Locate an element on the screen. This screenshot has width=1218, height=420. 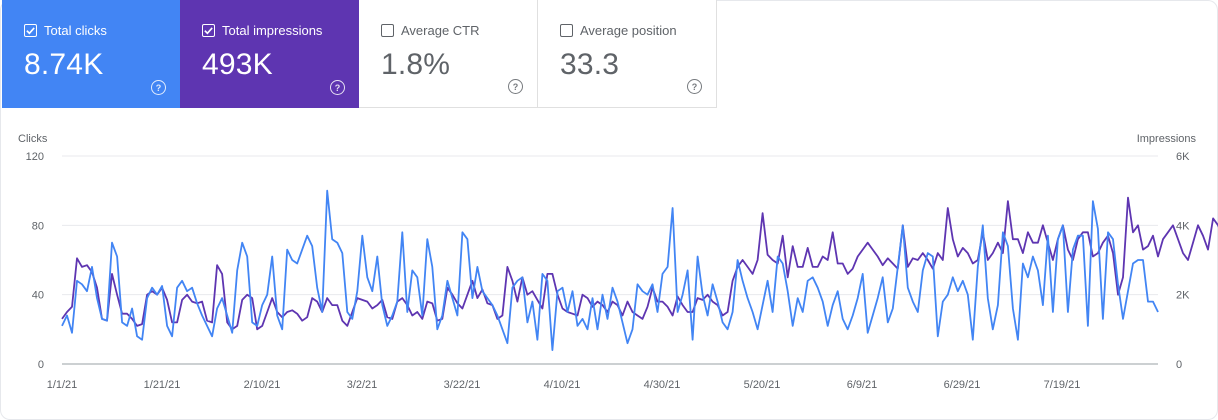
total-impressions-checkbox is located at coordinates (208, 30).